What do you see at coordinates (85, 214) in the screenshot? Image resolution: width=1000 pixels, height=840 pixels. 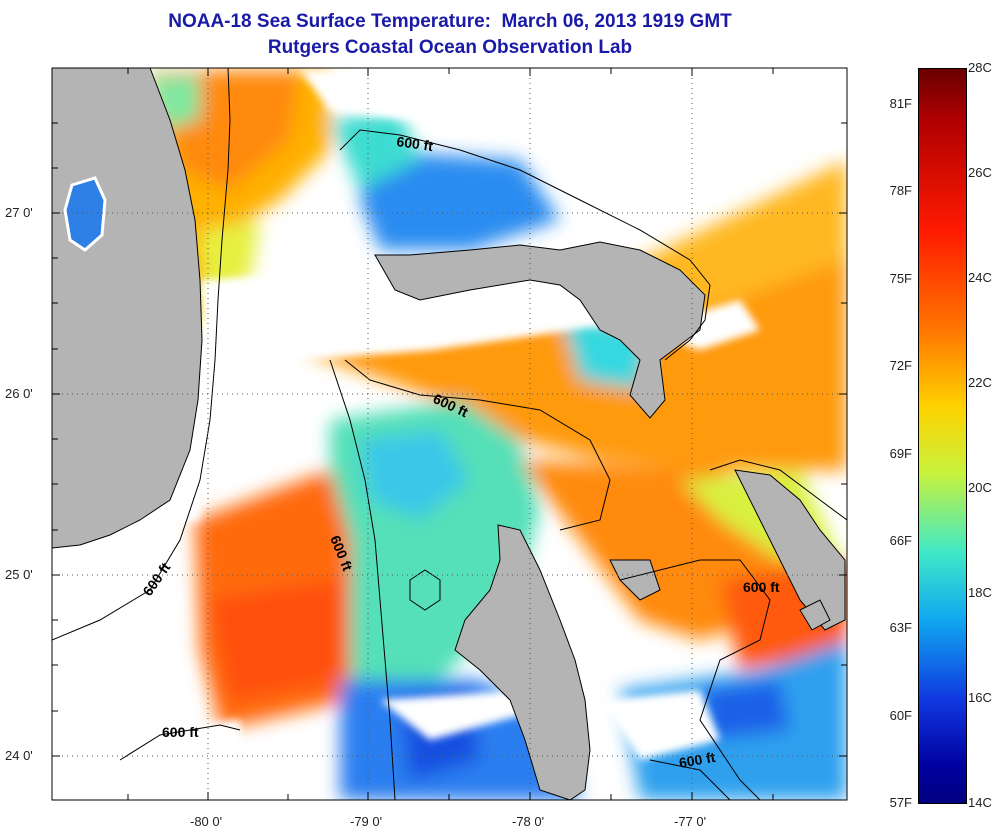 I see `lake-okeechobee` at bounding box center [85, 214].